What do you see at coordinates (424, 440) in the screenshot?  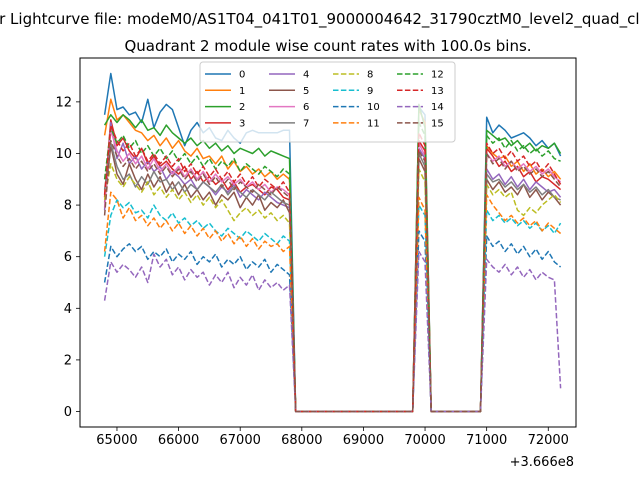 I see `x-tick-label: 70000` at bounding box center [424, 440].